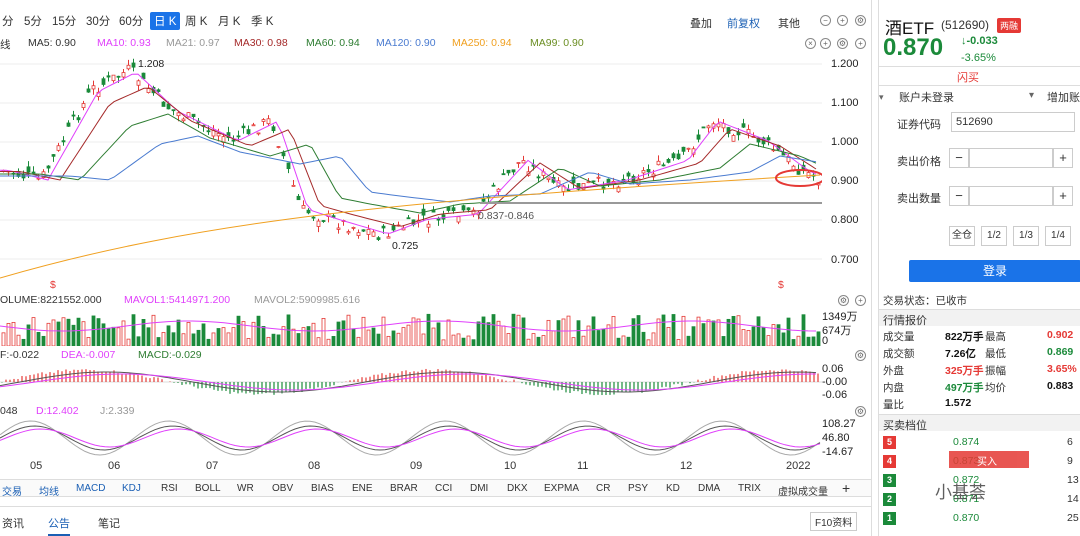 The height and width of the screenshot is (536, 1080). What do you see at coordinates (1026, 236) in the screenshot?
I see `qty-third-button: 1/3` at bounding box center [1026, 236].